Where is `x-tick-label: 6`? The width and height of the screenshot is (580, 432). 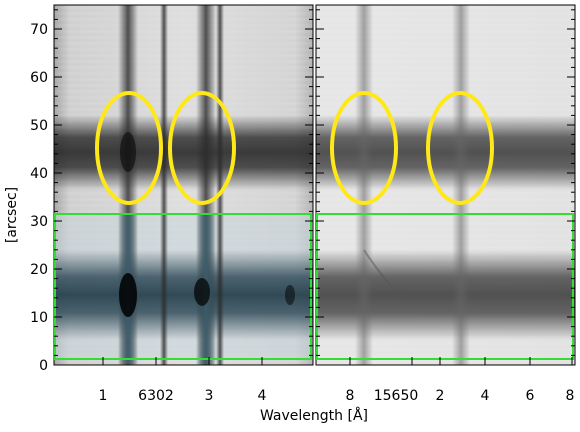
x-tick-label: 6 is located at coordinates (530, 396).